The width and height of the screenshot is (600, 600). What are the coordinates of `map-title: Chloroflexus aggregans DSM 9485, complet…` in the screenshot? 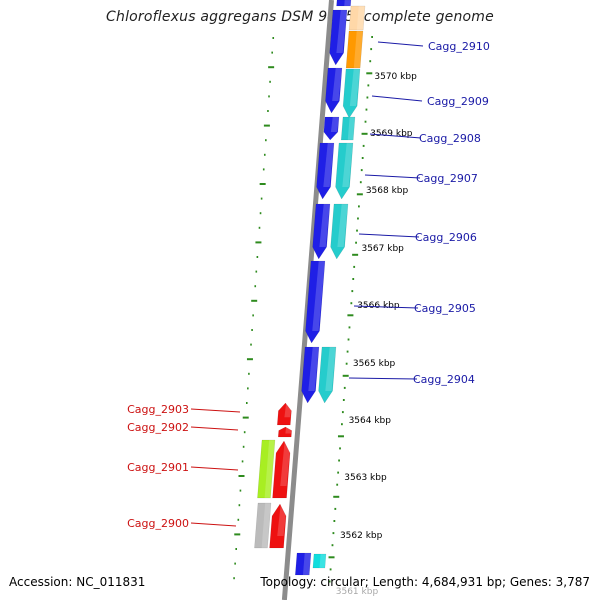 It's located at (300, 17).